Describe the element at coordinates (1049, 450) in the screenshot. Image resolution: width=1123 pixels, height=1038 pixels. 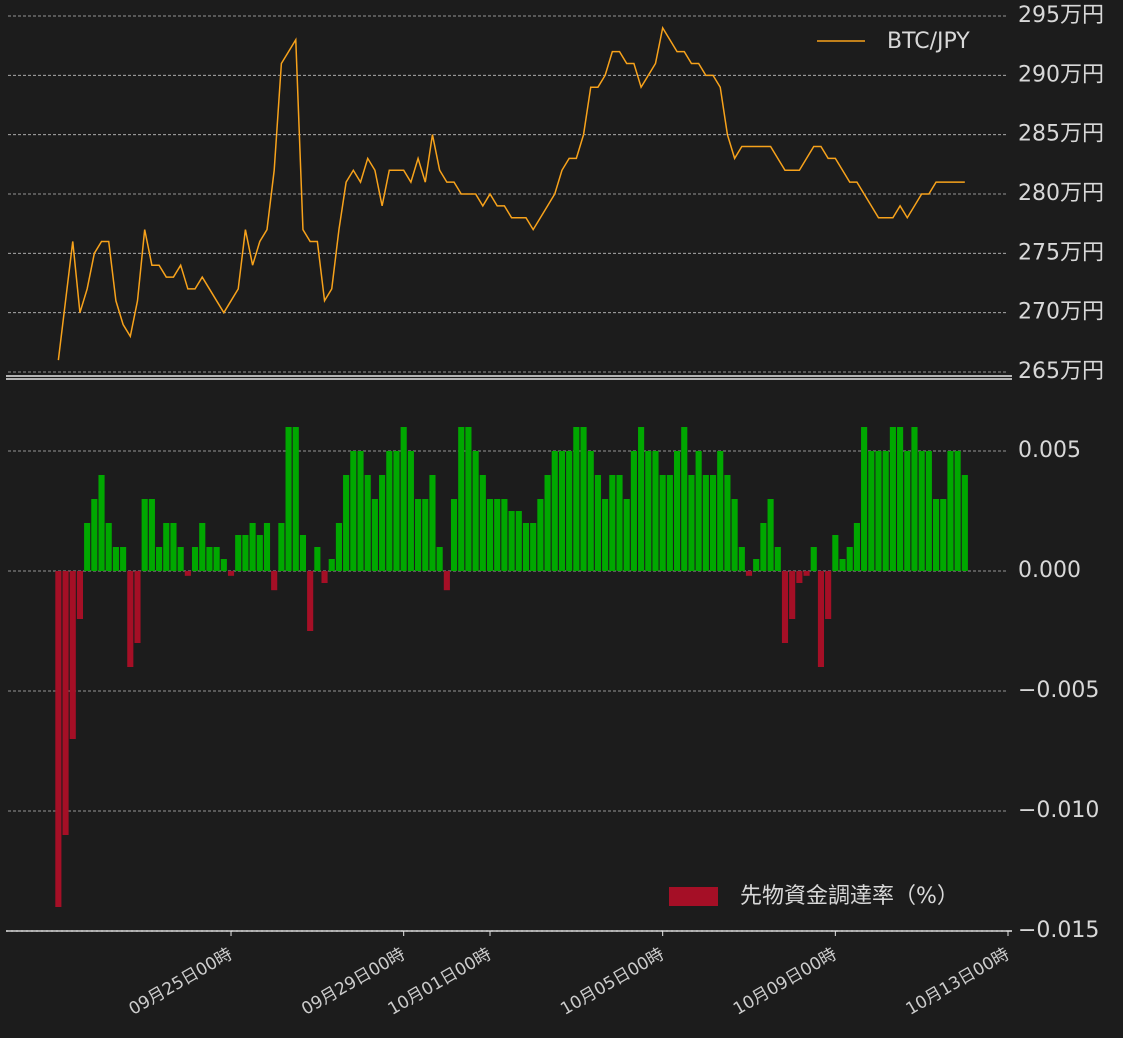
I see `y-tick-label: 0.005` at that location.